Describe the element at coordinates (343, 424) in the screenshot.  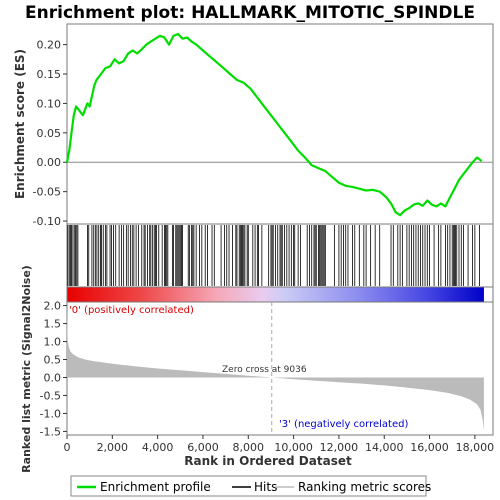
I see `negative-correlation-label: '3' (negatively correlated)` at that location.